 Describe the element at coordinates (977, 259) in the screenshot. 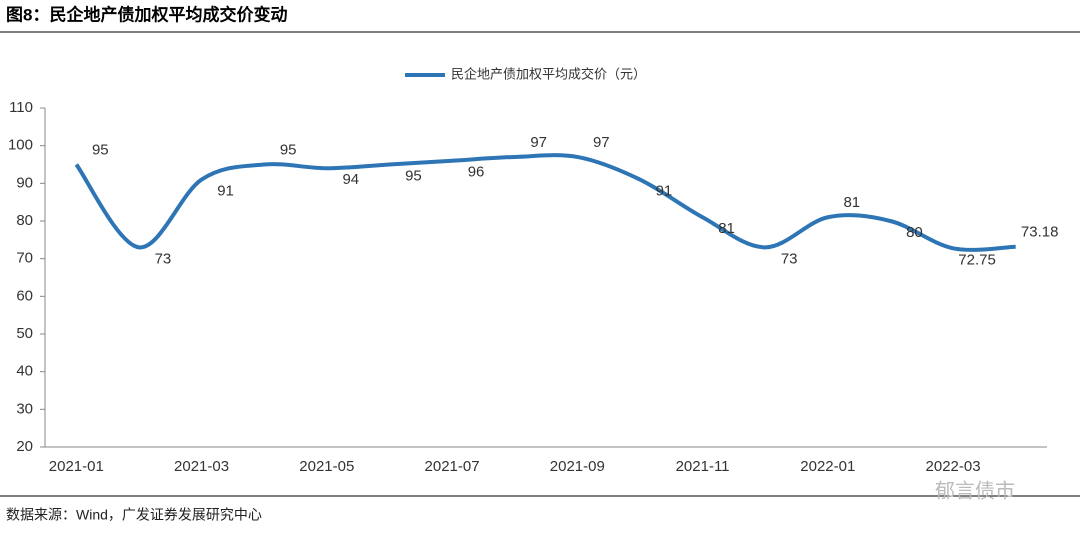

I see `data-label: 72.75` at that location.